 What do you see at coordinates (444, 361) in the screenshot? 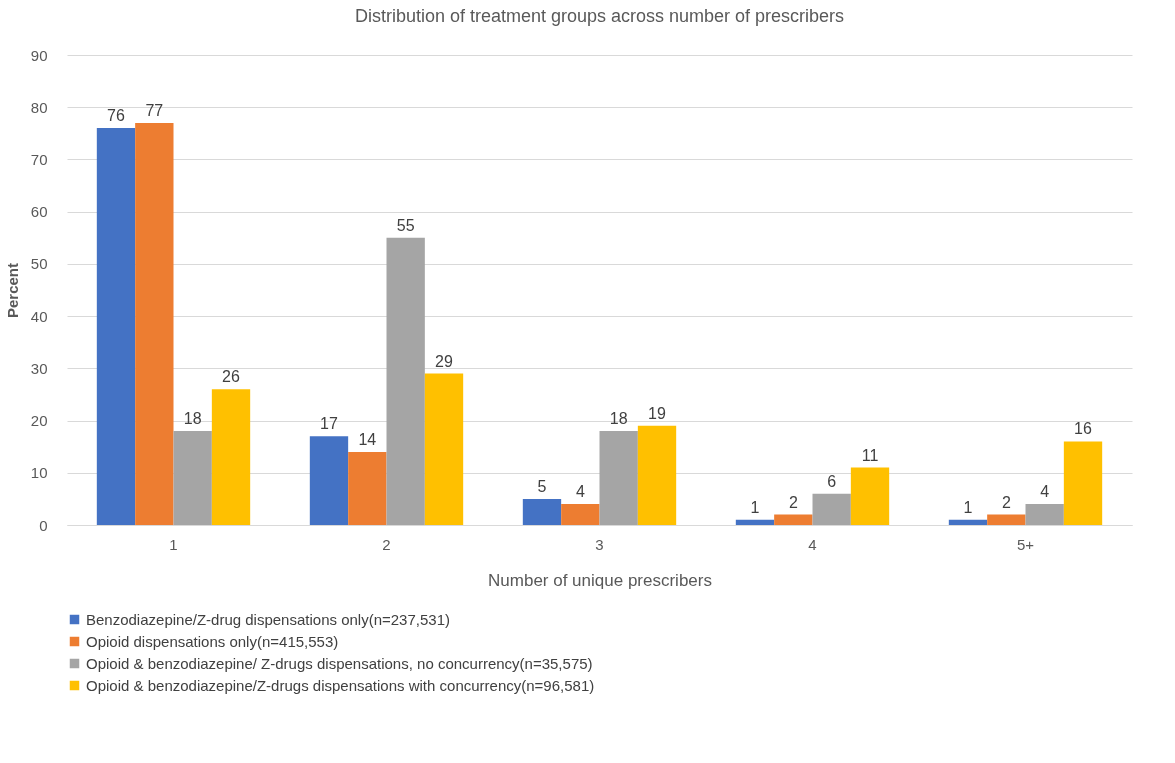
I see `data-label: 29` at bounding box center [444, 361].